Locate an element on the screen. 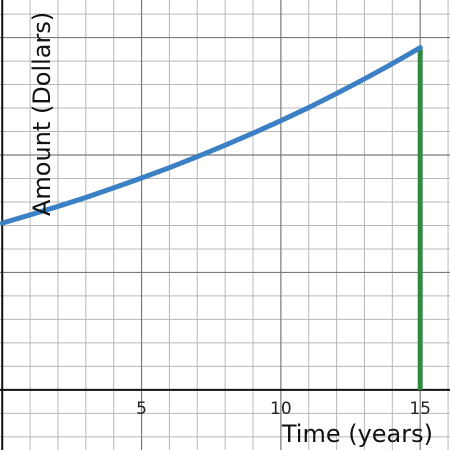  x-tick-label: 15 is located at coordinates (420, 409).